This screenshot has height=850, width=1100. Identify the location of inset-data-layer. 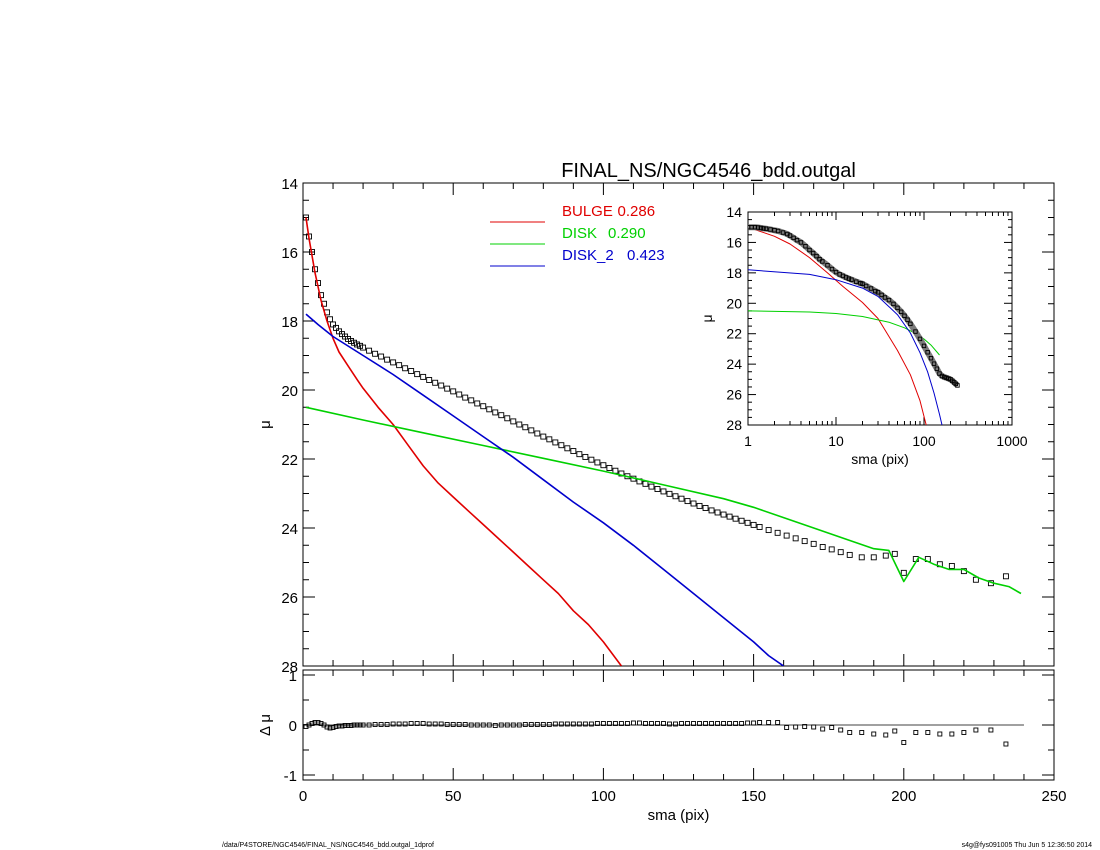
(854, 324).